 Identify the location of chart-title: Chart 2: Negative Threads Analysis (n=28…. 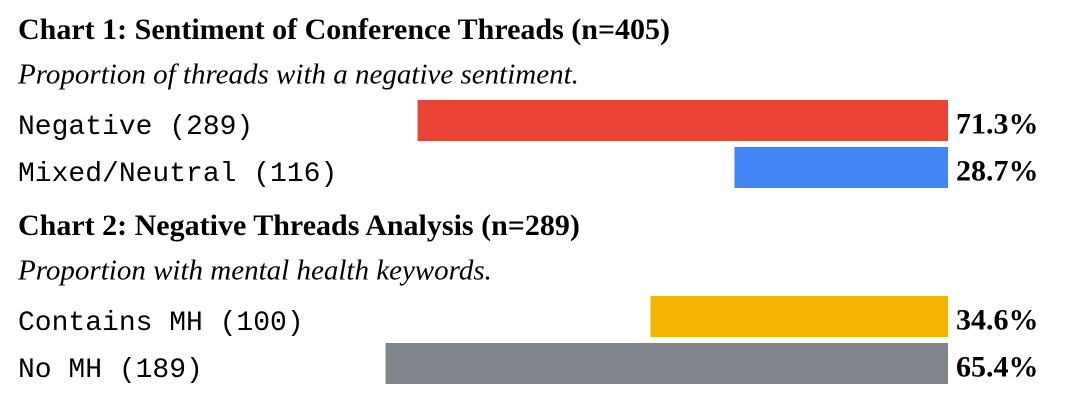
(299, 225).